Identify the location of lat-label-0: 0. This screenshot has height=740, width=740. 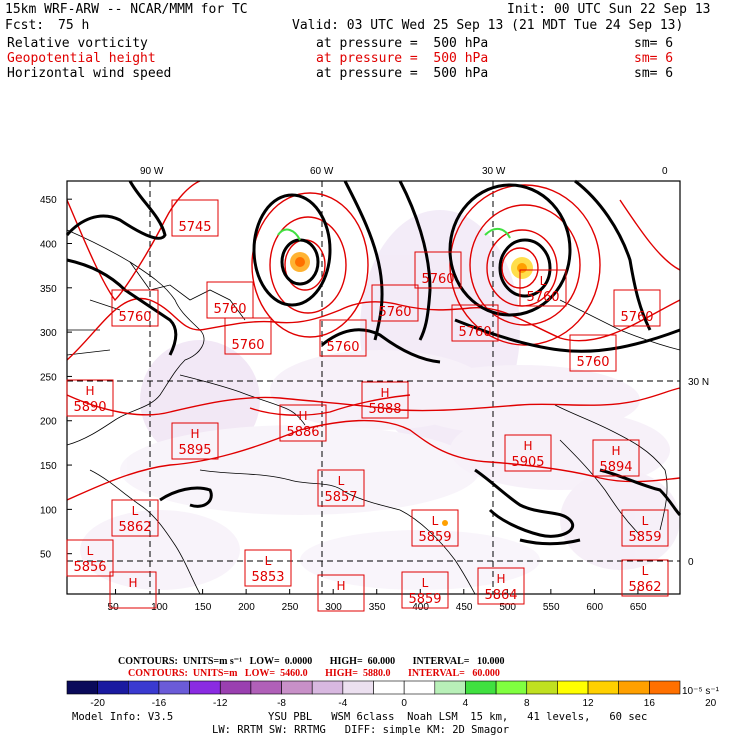
(691, 562).